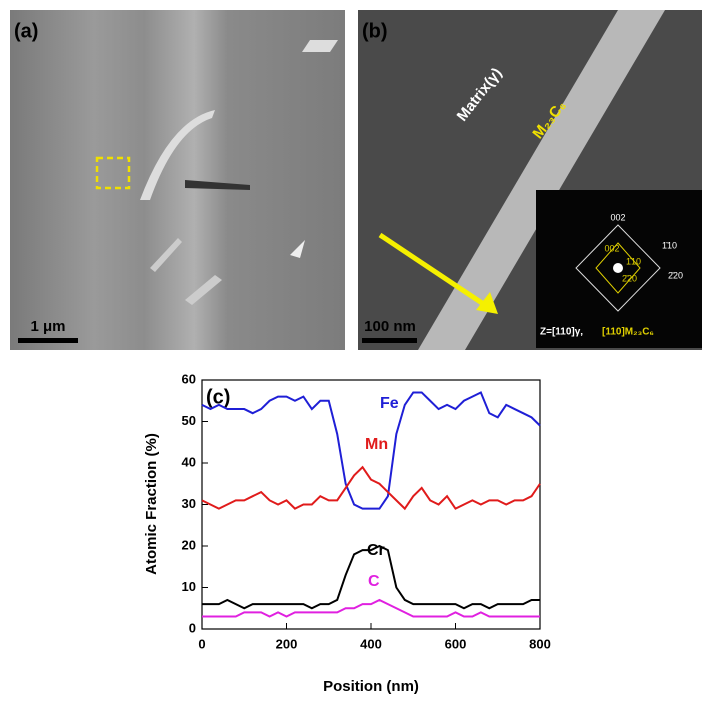 The image size is (714, 704). What do you see at coordinates (113, 173) in the screenshot?
I see `selection-box` at bounding box center [113, 173].